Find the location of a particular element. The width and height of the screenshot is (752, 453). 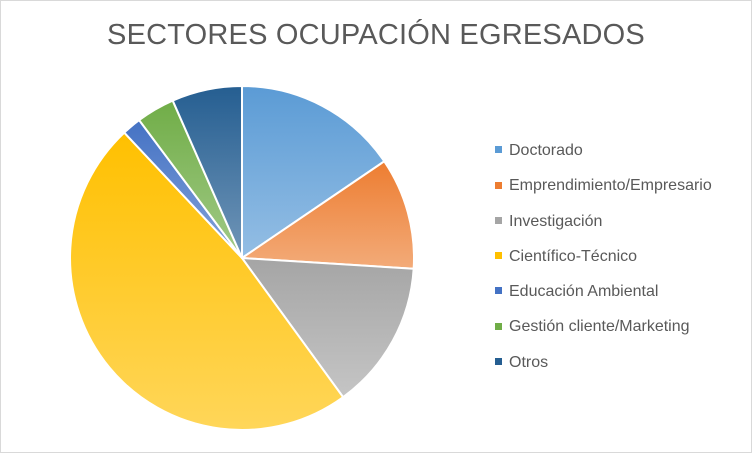

legend-item: Científico-Técnico is located at coordinates (616, 256).